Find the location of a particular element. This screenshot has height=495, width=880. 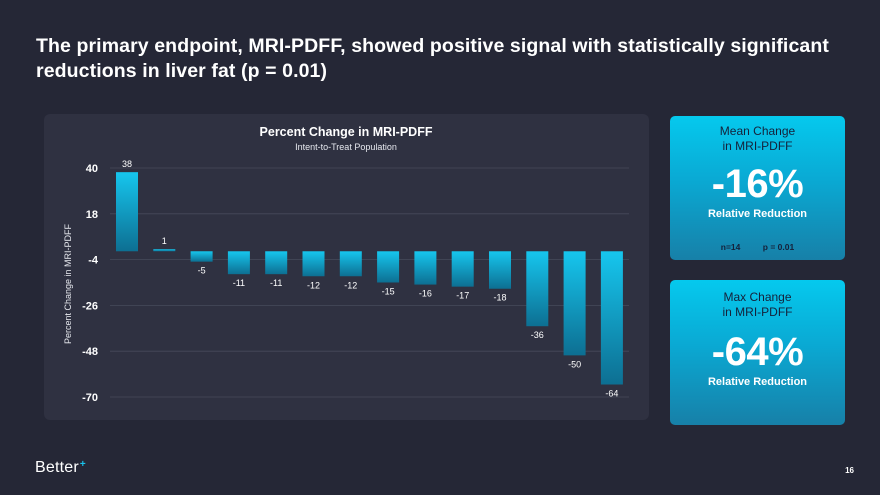

y-tick-label: -70 is located at coordinates (90, 398).